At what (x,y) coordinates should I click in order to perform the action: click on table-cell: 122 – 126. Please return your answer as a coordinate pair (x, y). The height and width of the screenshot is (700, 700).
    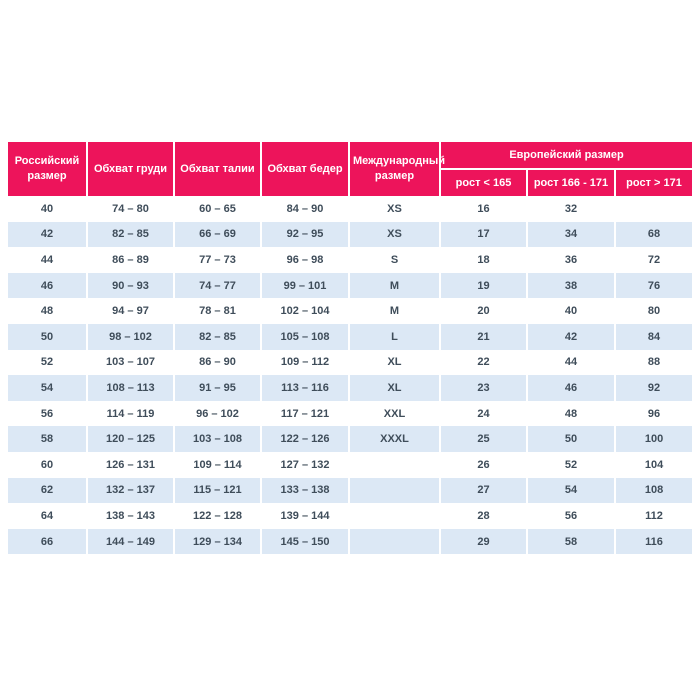
    Looking at the image, I should click on (306, 439).